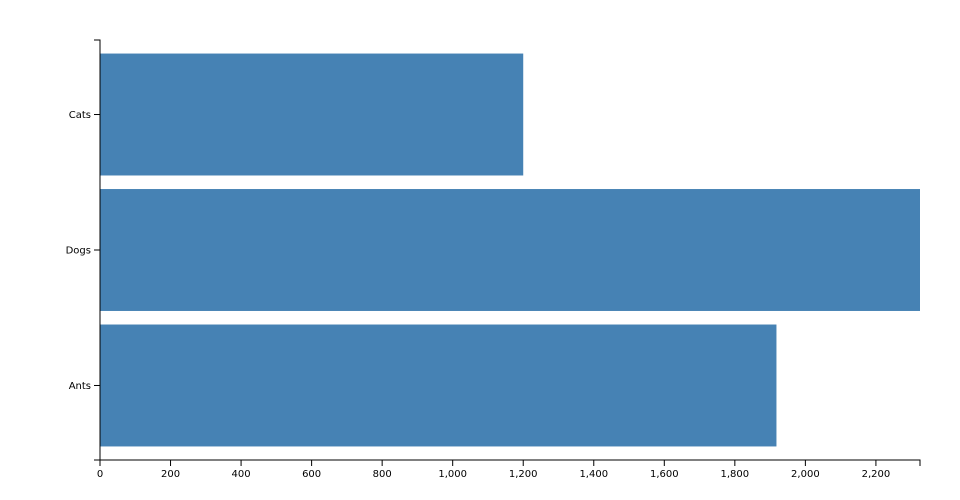 This screenshot has width=960, height=500. I want to click on bar, so click(312, 114).